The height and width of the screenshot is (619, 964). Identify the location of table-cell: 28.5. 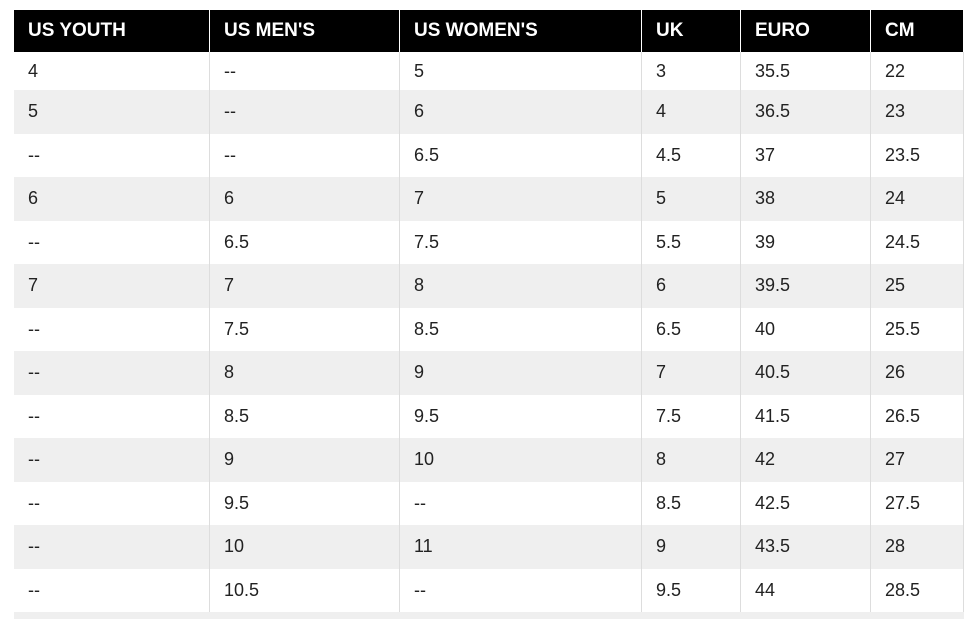
(917, 590).